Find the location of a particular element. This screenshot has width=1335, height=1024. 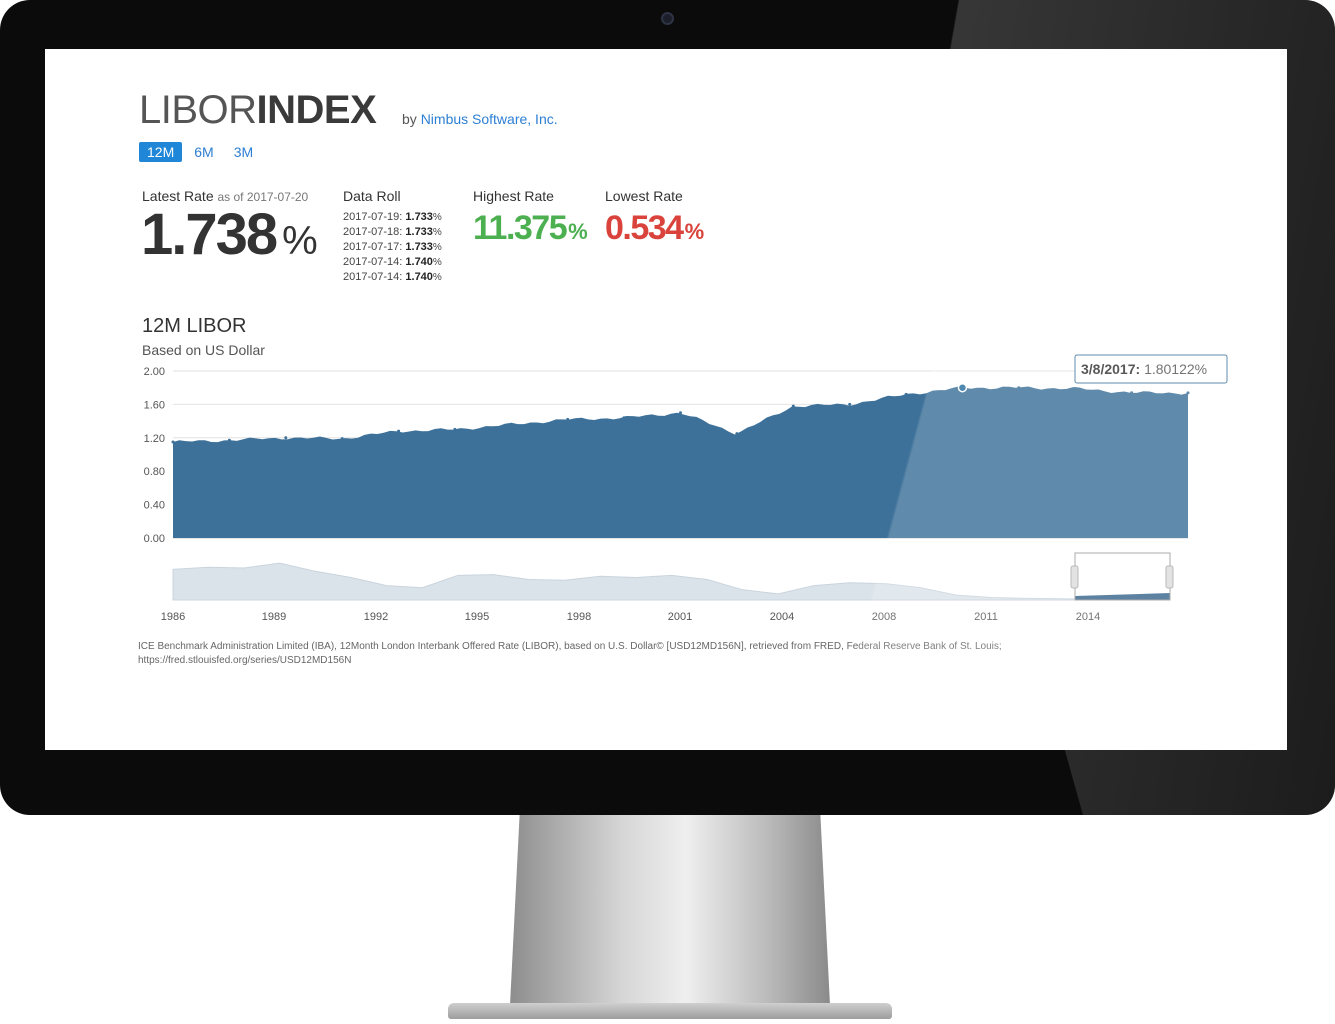

y-tick-label: 0.40 is located at coordinates (154, 506).